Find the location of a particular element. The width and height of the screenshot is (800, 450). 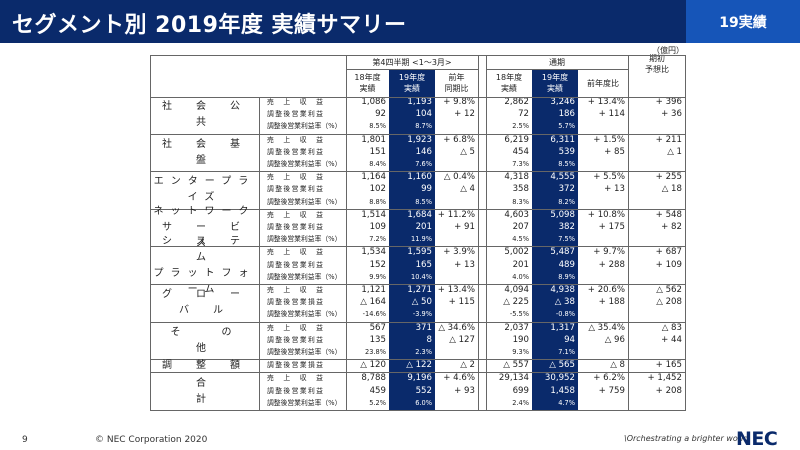

value-cell: △ 50 is located at coordinates (412, 303).